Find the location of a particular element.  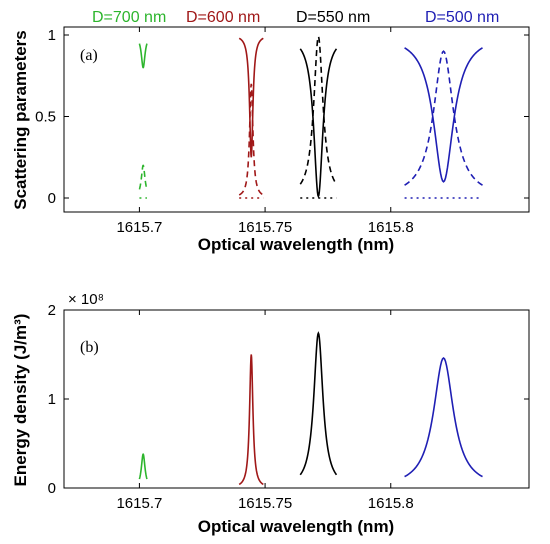

reflection-curve-d600 is located at coordinates (251, 139).